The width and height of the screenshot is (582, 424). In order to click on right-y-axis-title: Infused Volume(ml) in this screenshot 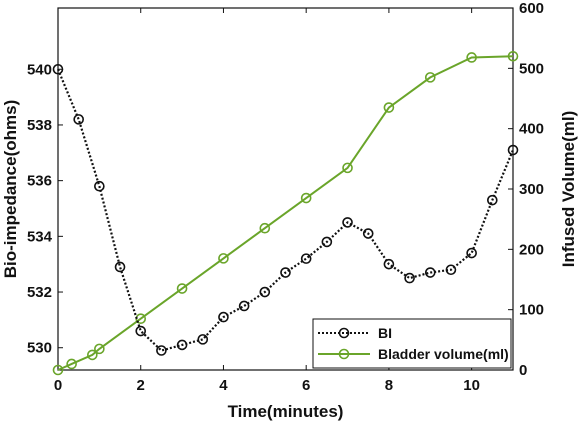, I will do `click(568, 189)`.